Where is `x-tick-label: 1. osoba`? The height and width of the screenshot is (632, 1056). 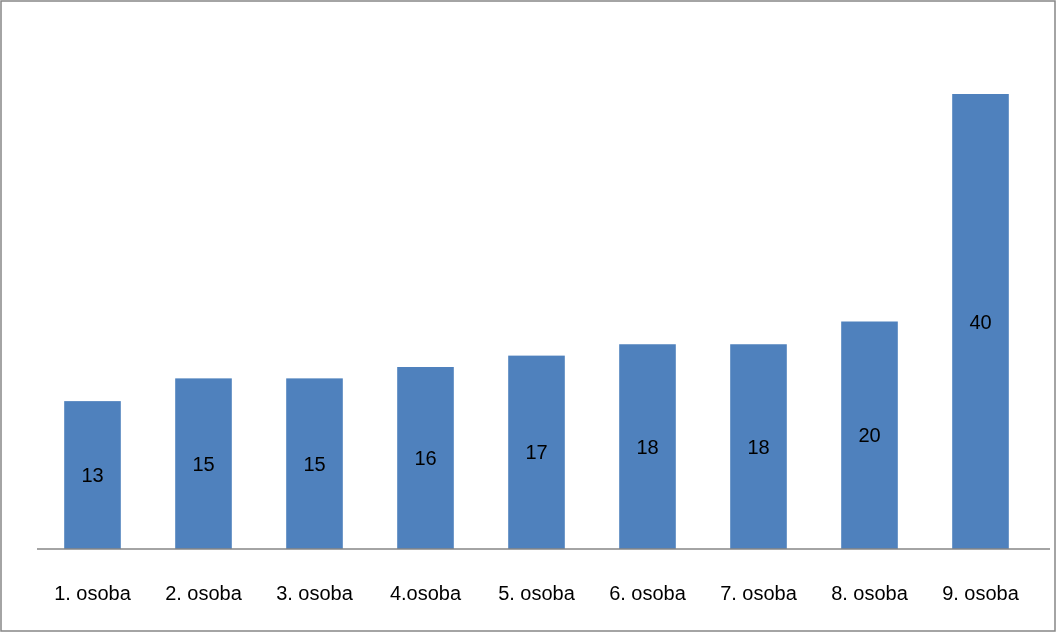 x-tick-label: 1. osoba is located at coordinates (93, 593).